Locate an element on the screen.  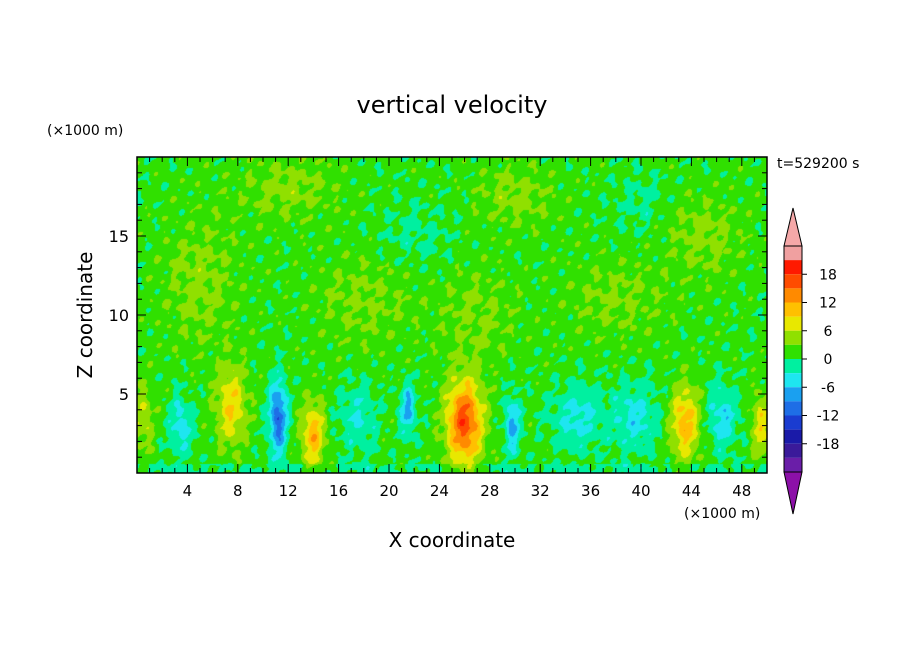
y-tick-label: 10 is located at coordinates (119, 315).